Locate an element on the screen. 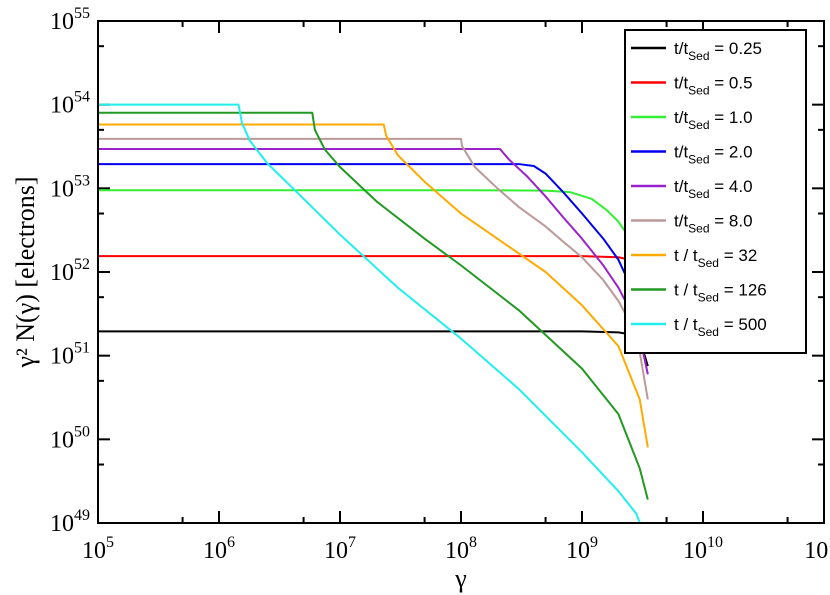 Image resolution: width=830 pixels, height=595 pixels. legend-label-4: t/tSed = 2.0 is located at coordinates (713, 155).